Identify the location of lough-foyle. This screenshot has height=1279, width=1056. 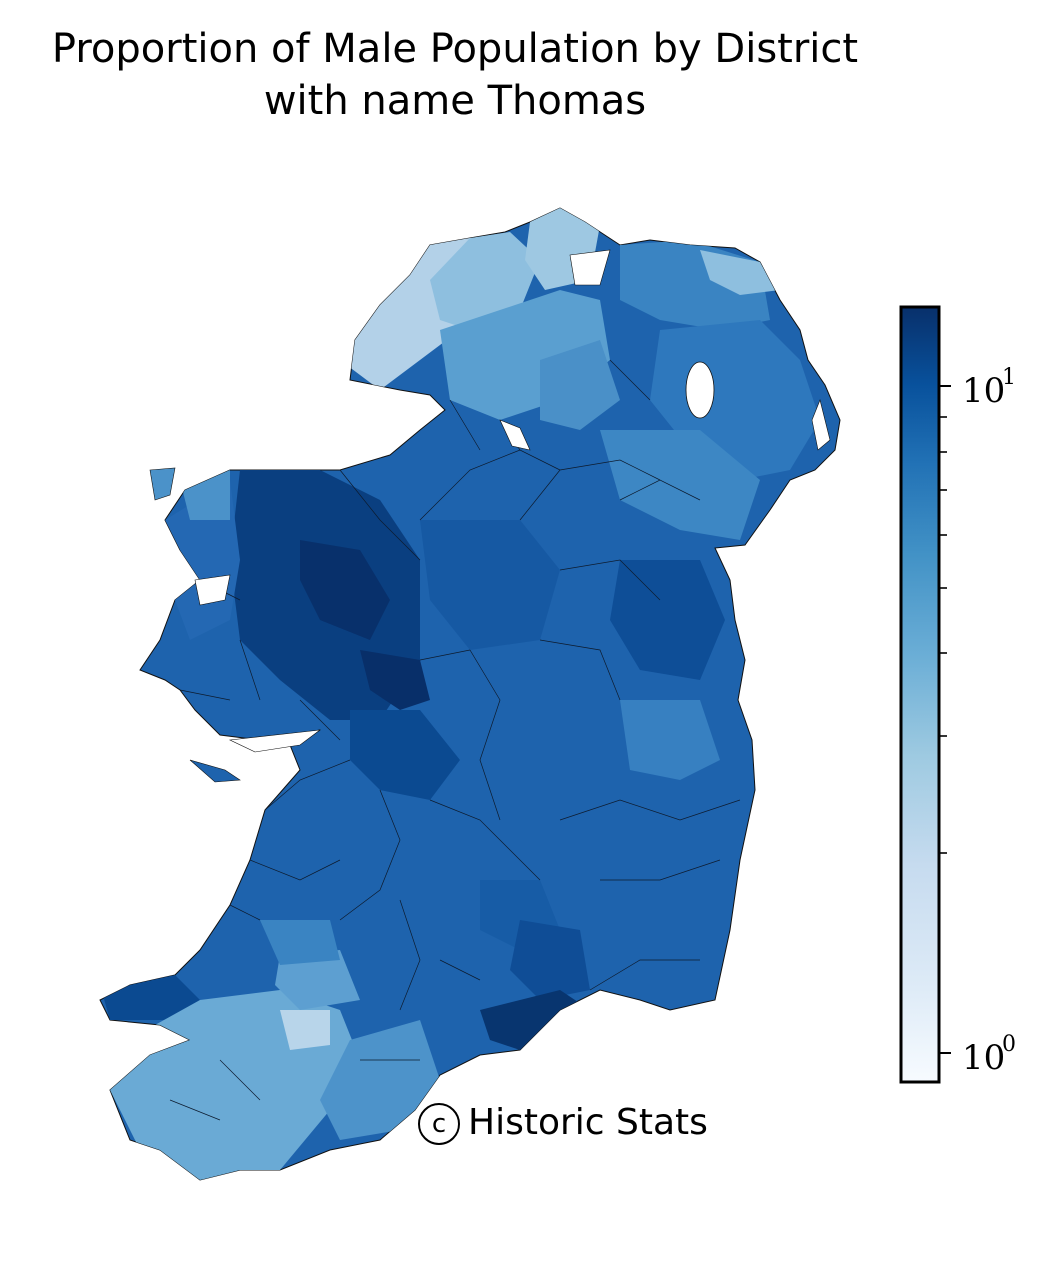
(590, 267).